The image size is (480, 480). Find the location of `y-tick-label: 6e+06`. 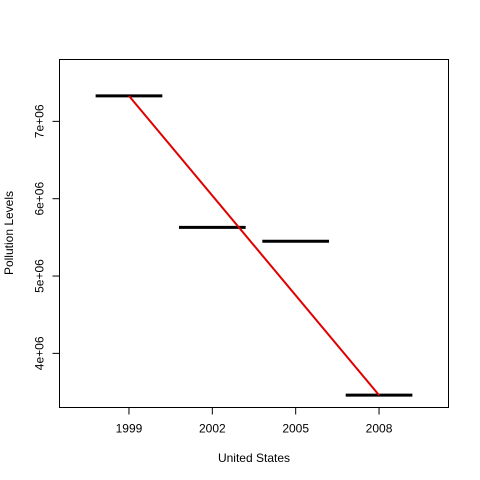

y-tick-label: 6e+06 is located at coordinates (40, 199).